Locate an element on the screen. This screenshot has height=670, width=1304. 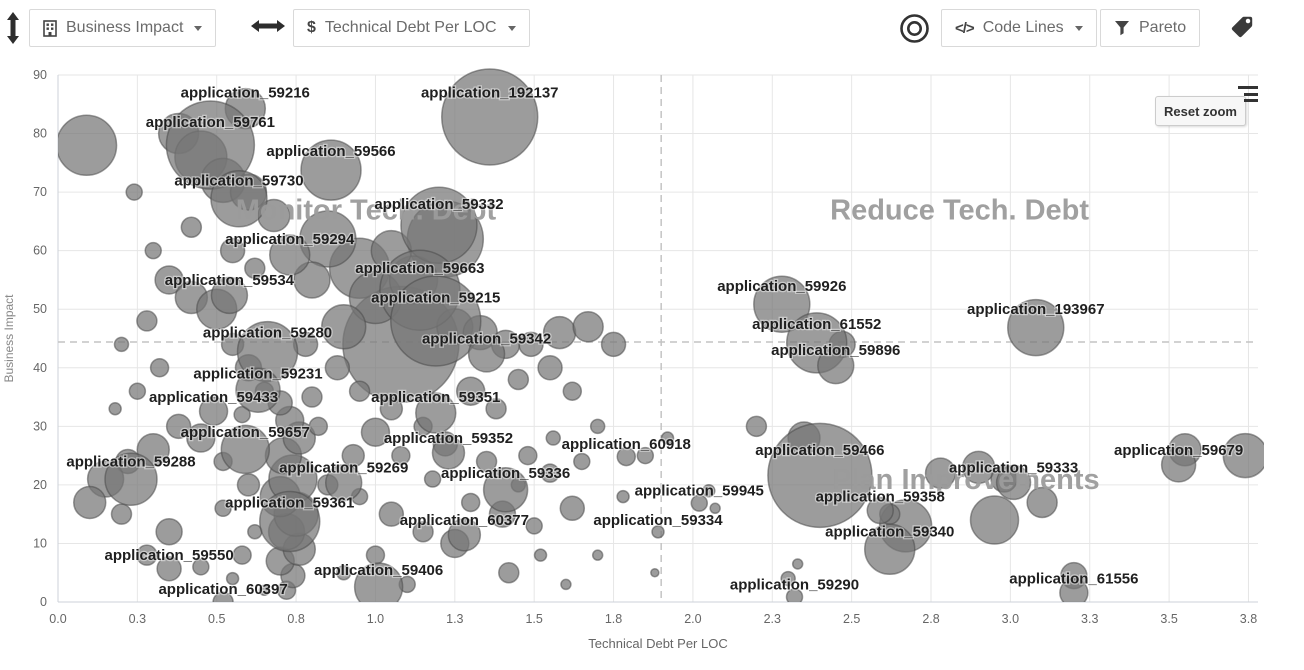
y-axis-metric-dropdown: Business Impact is located at coordinates (123, 28).